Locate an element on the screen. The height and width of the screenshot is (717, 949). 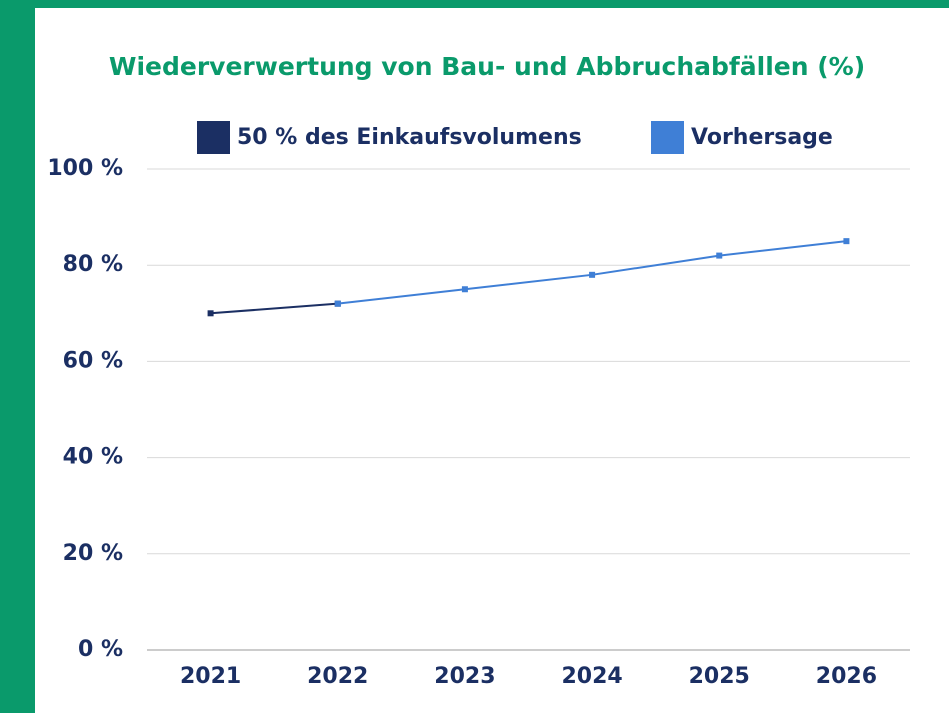
y-tick-label: 100 % is located at coordinates (85, 168).